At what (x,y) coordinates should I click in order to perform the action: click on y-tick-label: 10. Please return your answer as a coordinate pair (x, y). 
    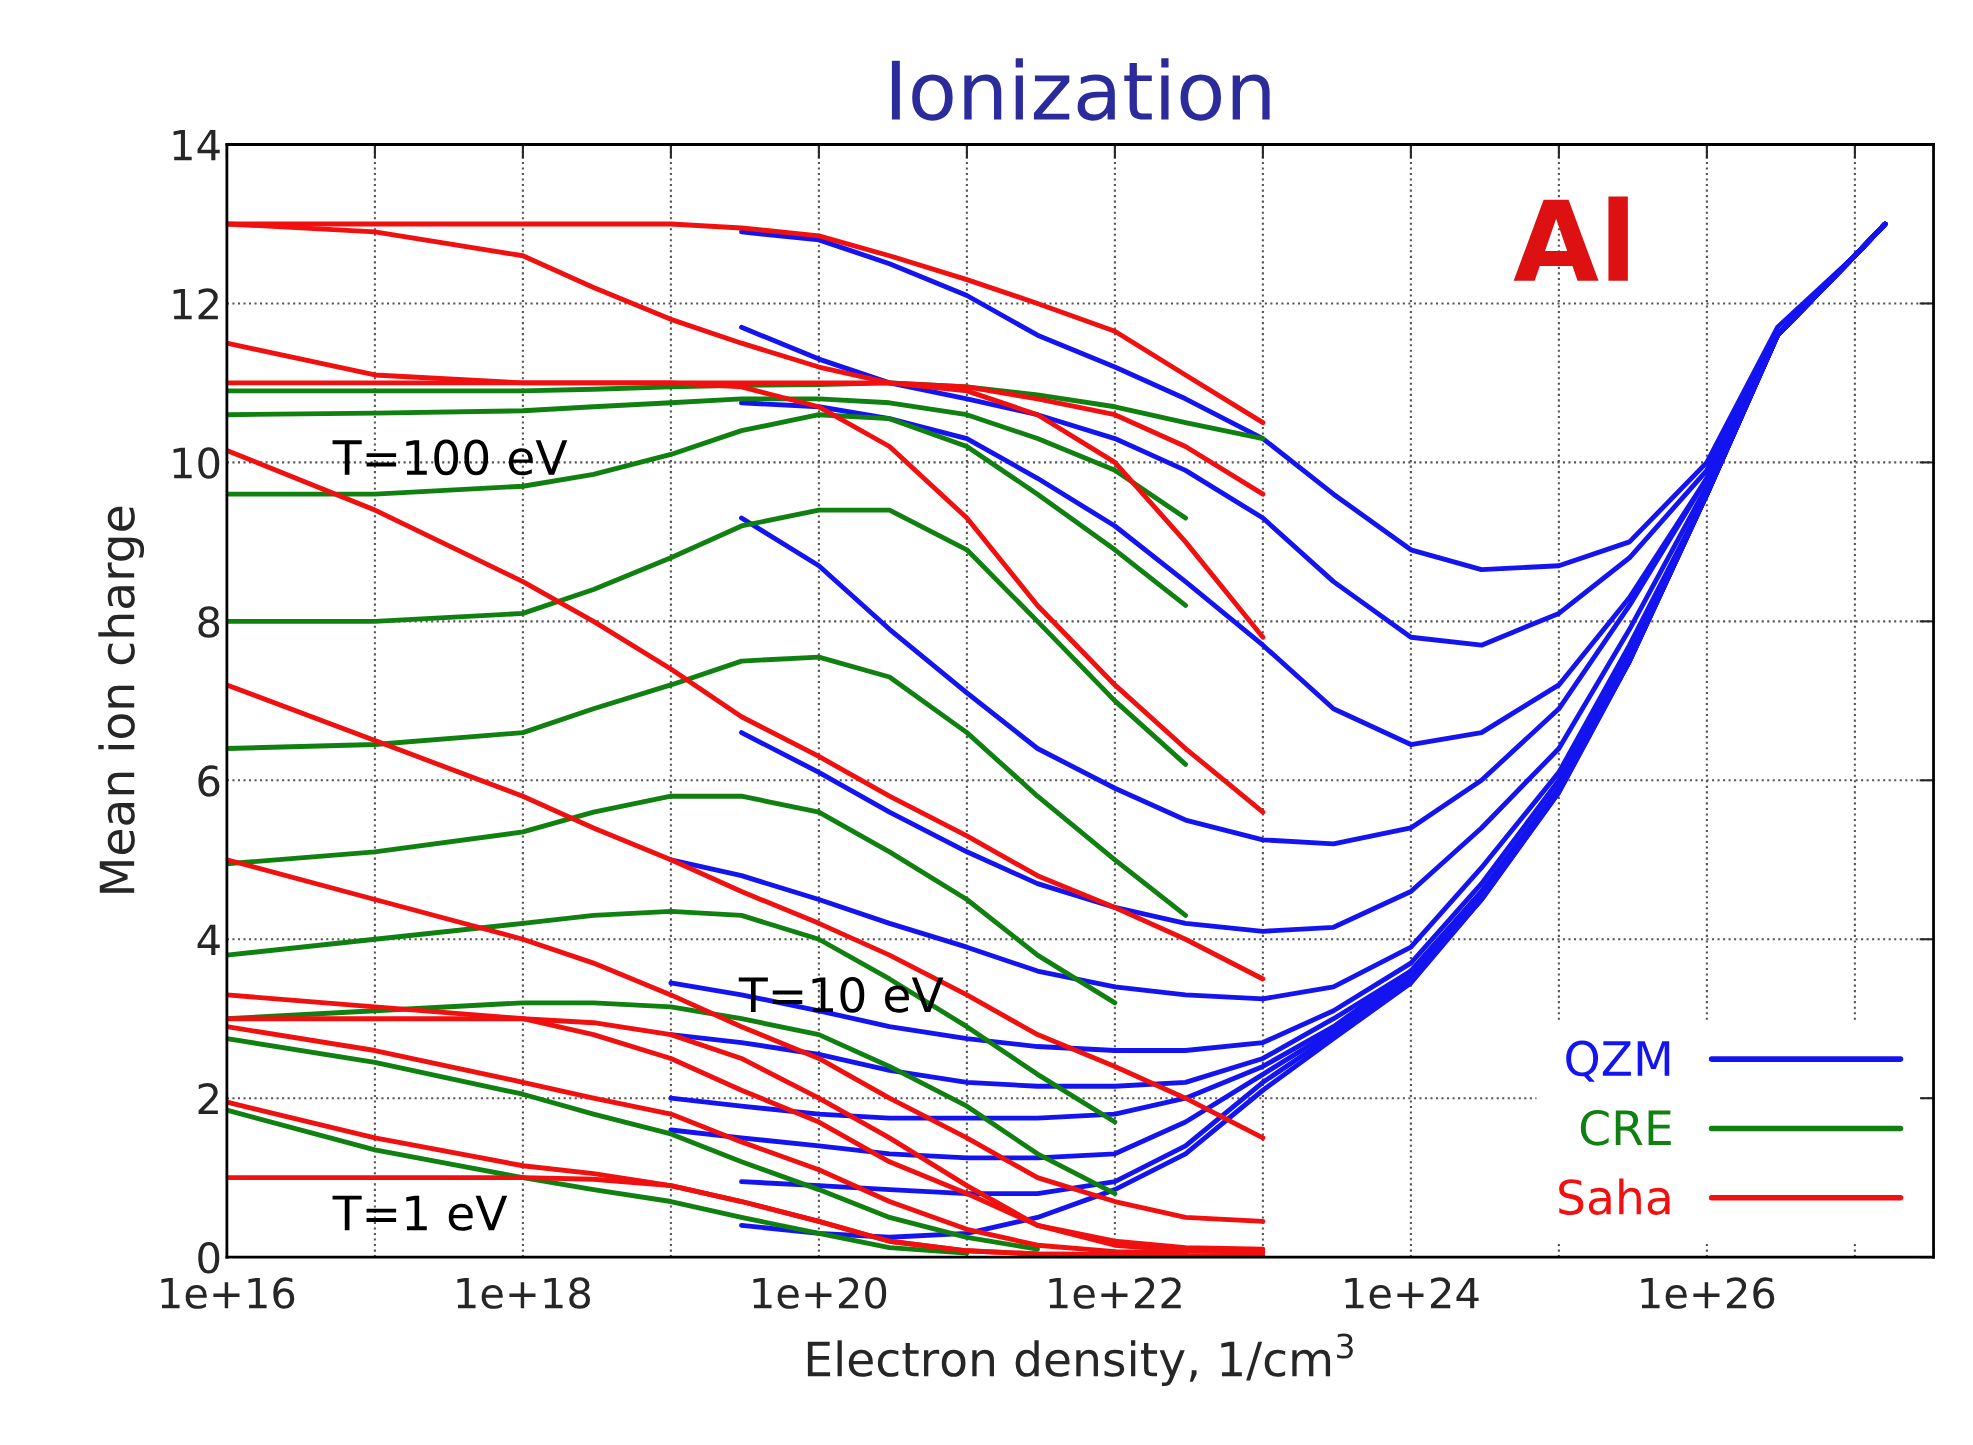
    Looking at the image, I should click on (196, 463).